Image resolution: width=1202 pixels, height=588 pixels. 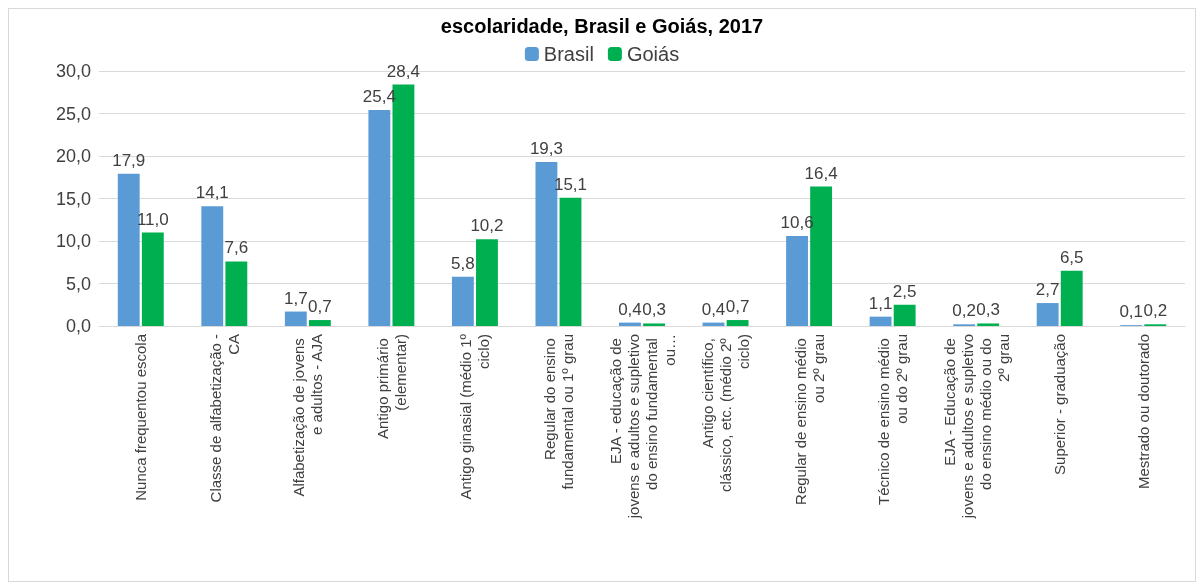 What do you see at coordinates (78, 326) in the screenshot?
I see `y-tick-label: 0,0` at bounding box center [78, 326].